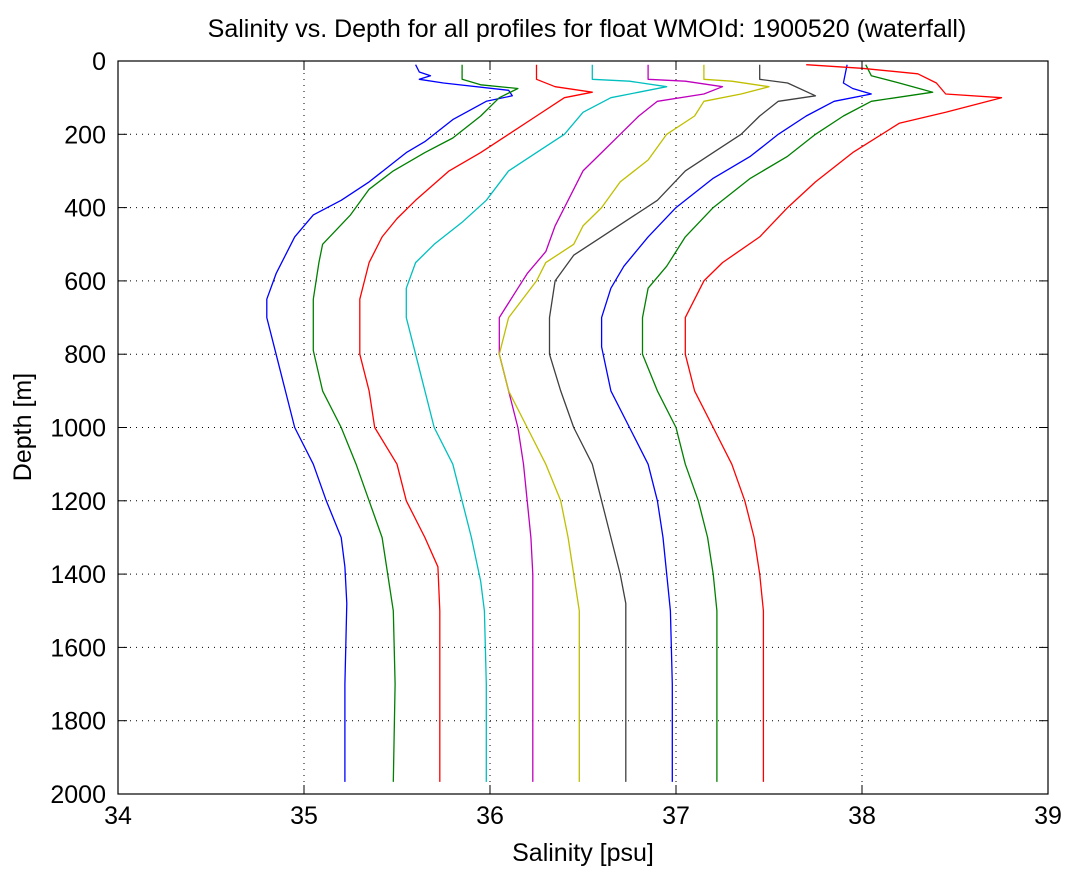 This screenshot has height=871, width=1073. Describe the element at coordinates (78, 575) in the screenshot. I see `y-tick-label: 1400` at that location.